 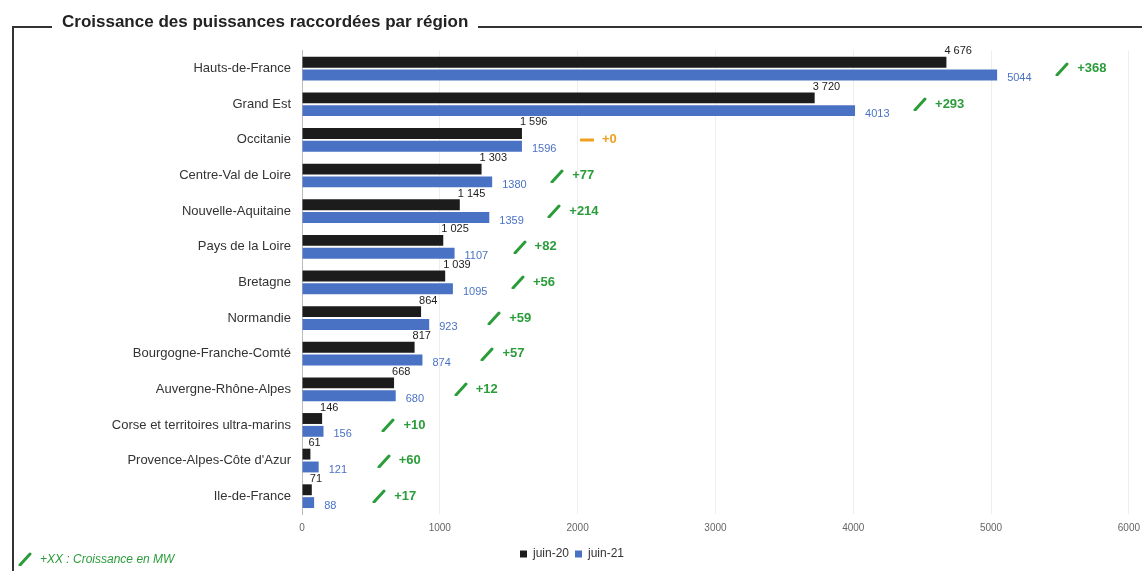 What do you see at coordinates (584, 210) in the screenshot?
I see `annotation: +214` at bounding box center [584, 210].